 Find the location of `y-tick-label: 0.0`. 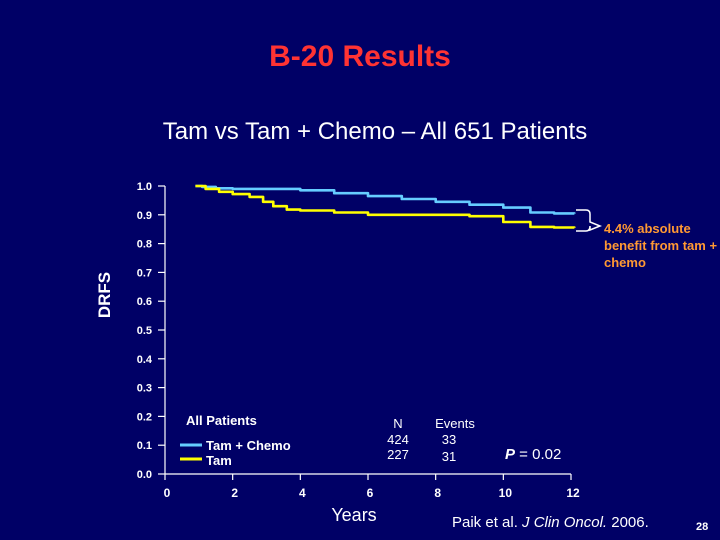

y-tick-label: 0.0 is located at coordinates (144, 475).